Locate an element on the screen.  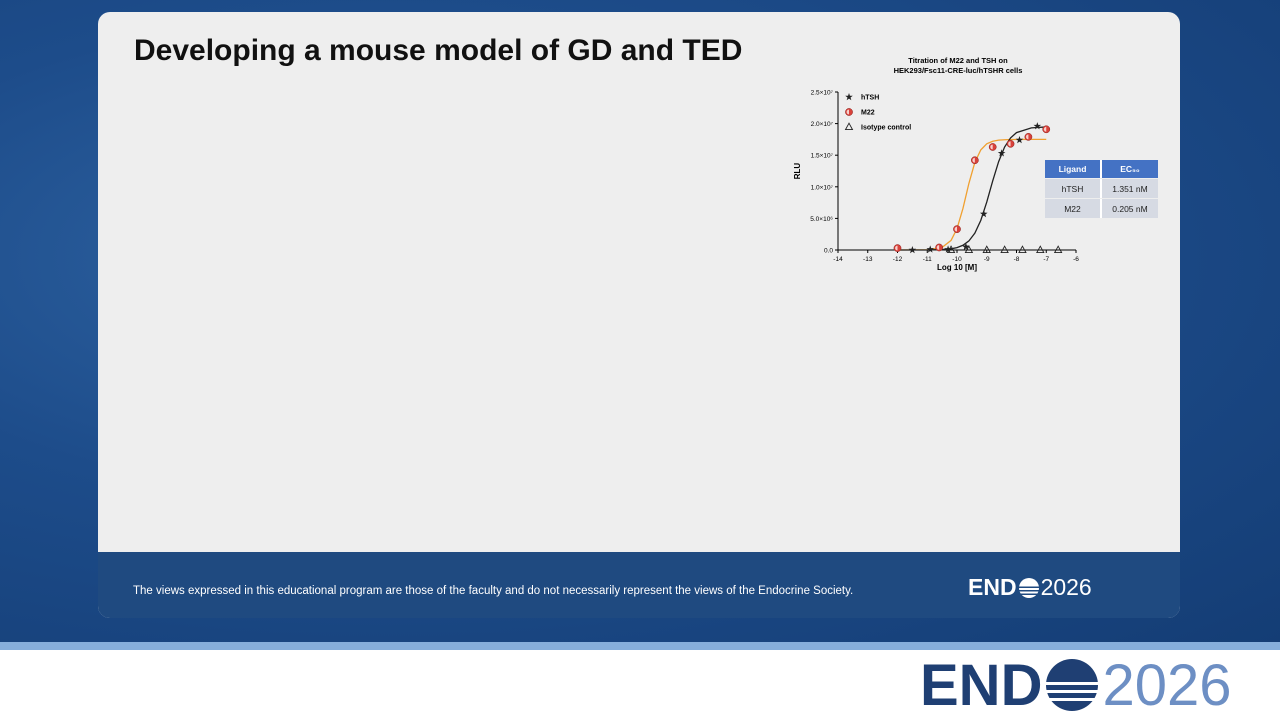
x-tick-label: -14 is located at coordinates (838, 259).